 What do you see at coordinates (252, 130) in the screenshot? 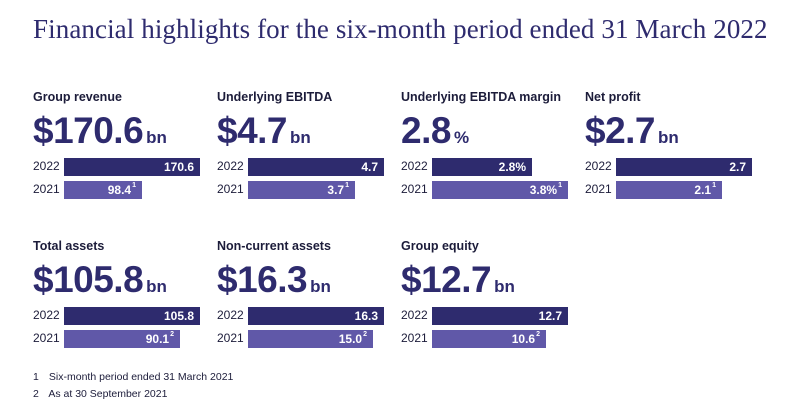
I see `metric-number: $4.7` at bounding box center [252, 130].